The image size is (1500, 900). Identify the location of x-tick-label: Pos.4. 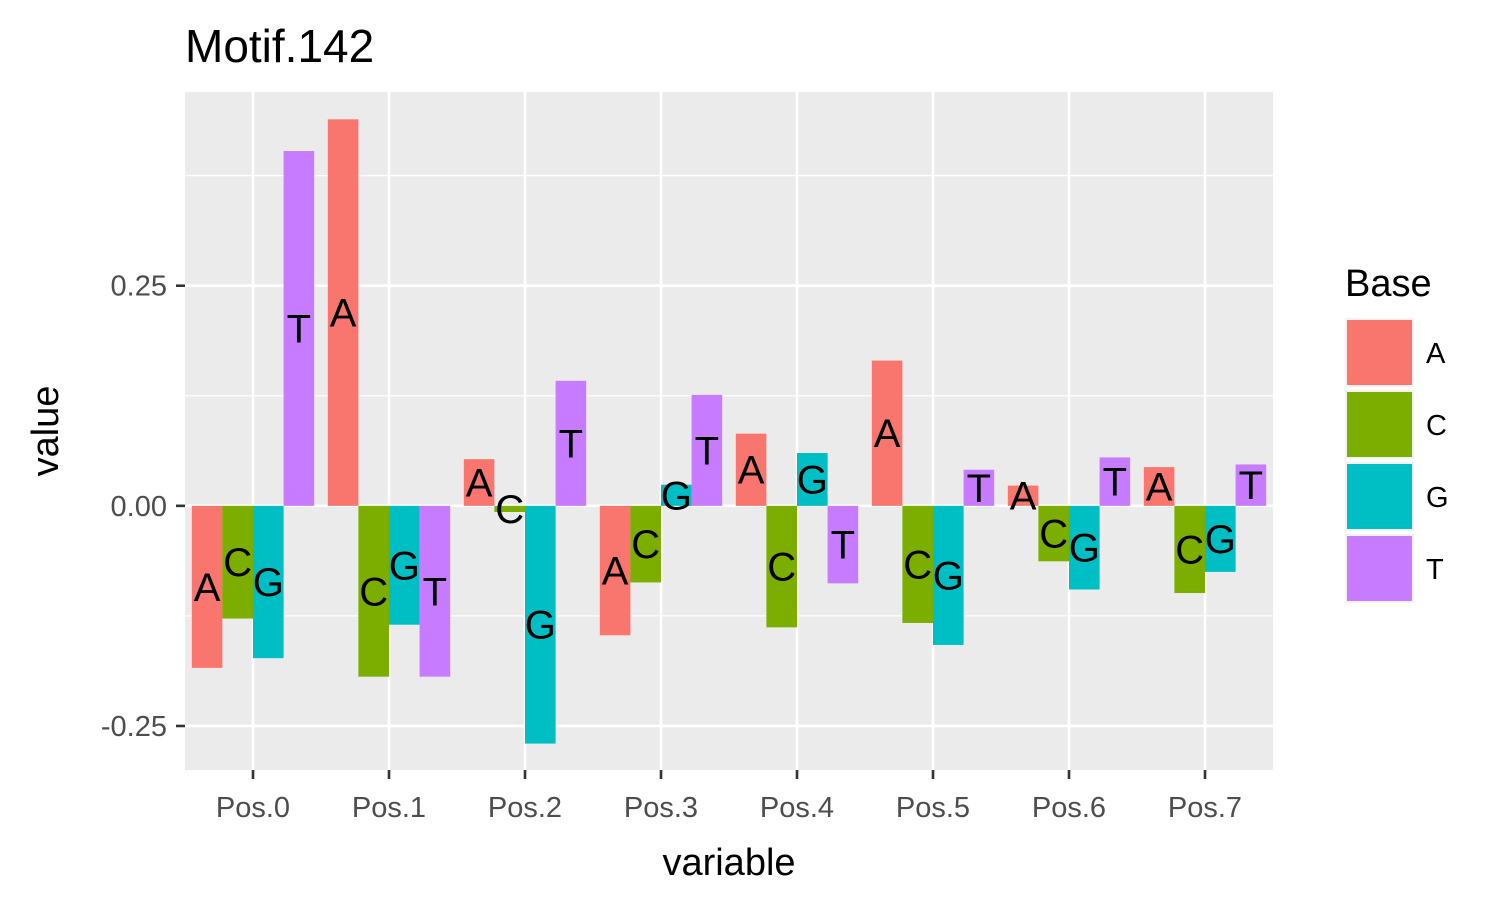
(797, 808).